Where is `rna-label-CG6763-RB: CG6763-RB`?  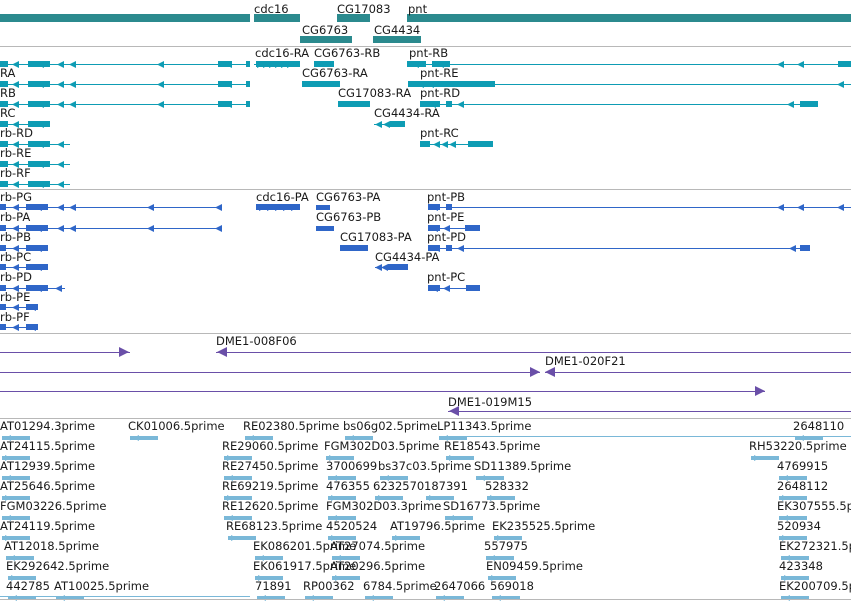
rna-label-CG6763-RB: CG6763-RB is located at coordinates (347, 53).